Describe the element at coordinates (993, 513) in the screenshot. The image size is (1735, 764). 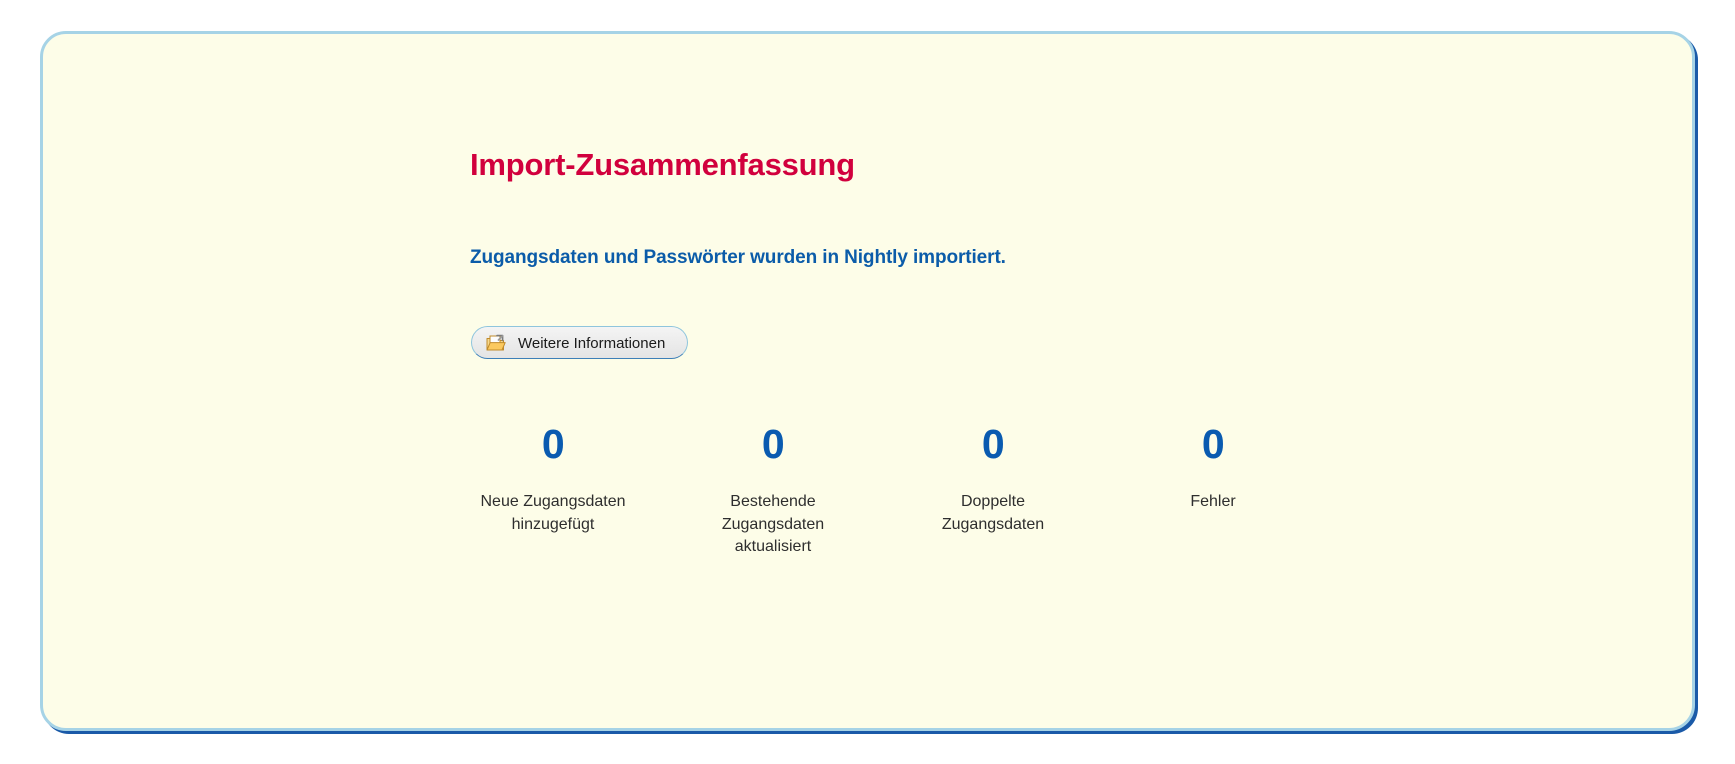
I see `stat-label: Doppelte Zugangsdaten` at that location.